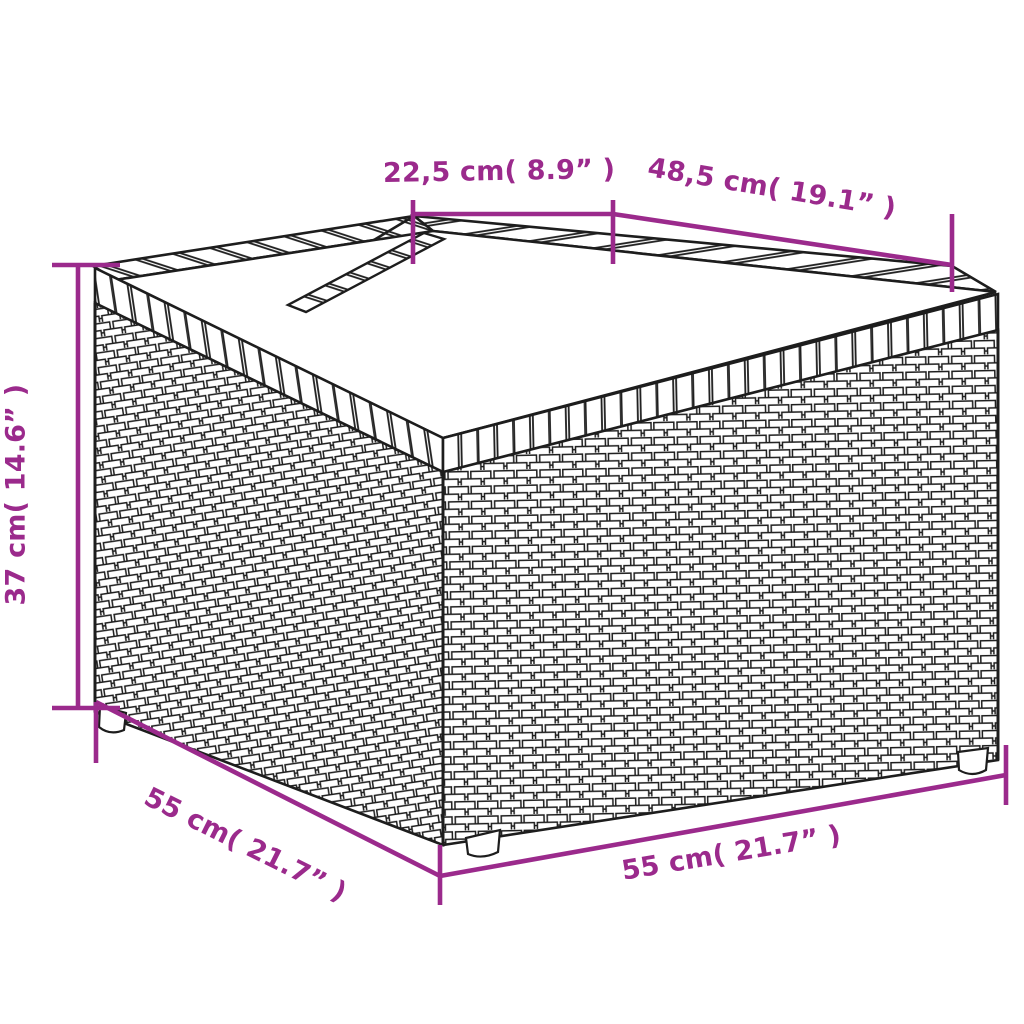 This screenshot has height=1024, width=1024. What do you see at coordinates (973, 761) in the screenshot?
I see `foot-front-right` at bounding box center [973, 761].